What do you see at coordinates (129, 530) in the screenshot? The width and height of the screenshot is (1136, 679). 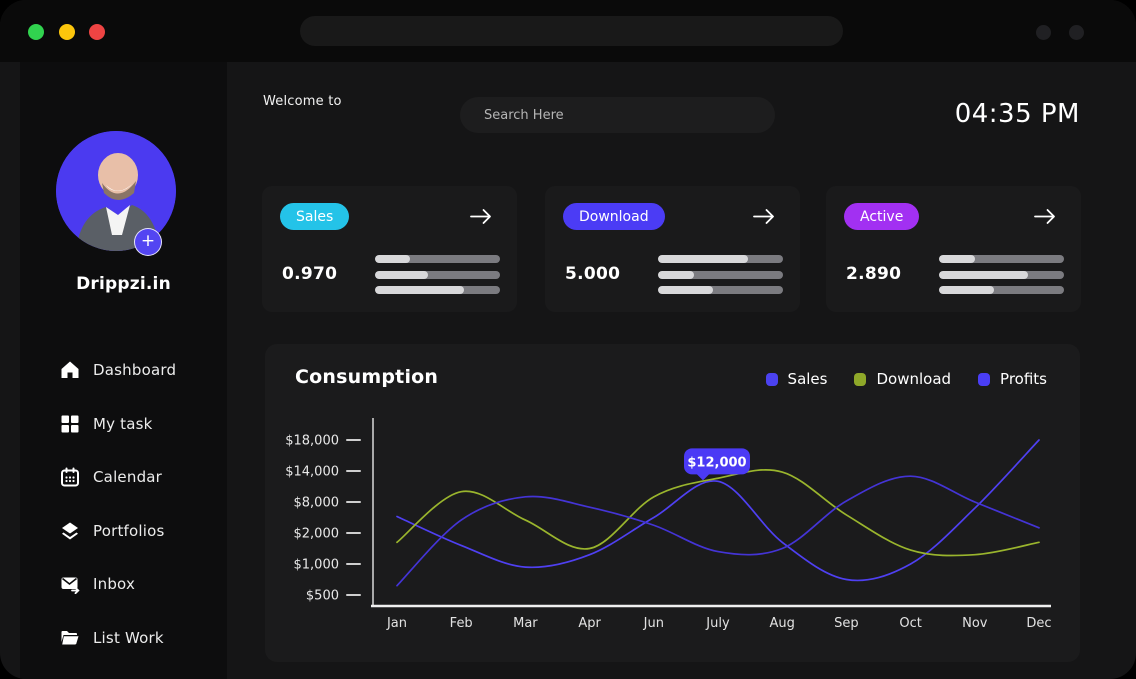 I see `sidebar-item-label: Portfolios` at bounding box center [129, 530].